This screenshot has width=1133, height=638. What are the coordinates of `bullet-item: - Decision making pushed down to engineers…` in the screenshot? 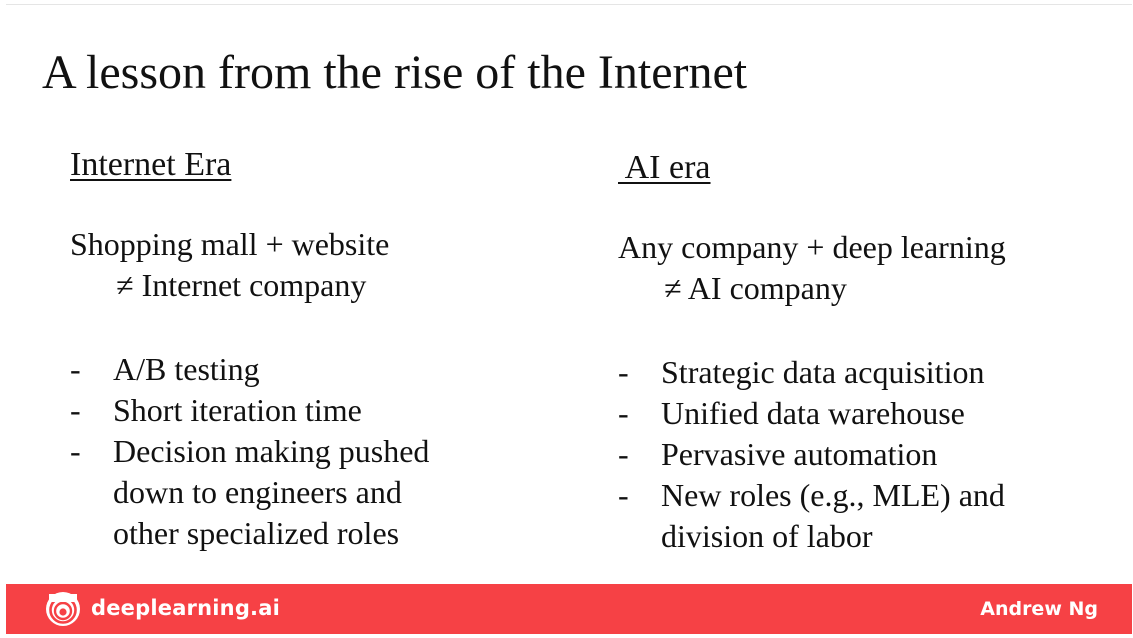 It's located at (320, 492).